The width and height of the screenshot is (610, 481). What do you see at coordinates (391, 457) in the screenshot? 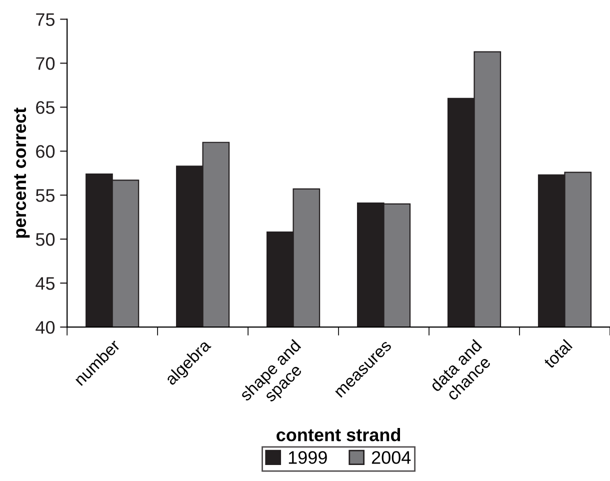
I see `legend-label: 2004` at bounding box center [391, 457].